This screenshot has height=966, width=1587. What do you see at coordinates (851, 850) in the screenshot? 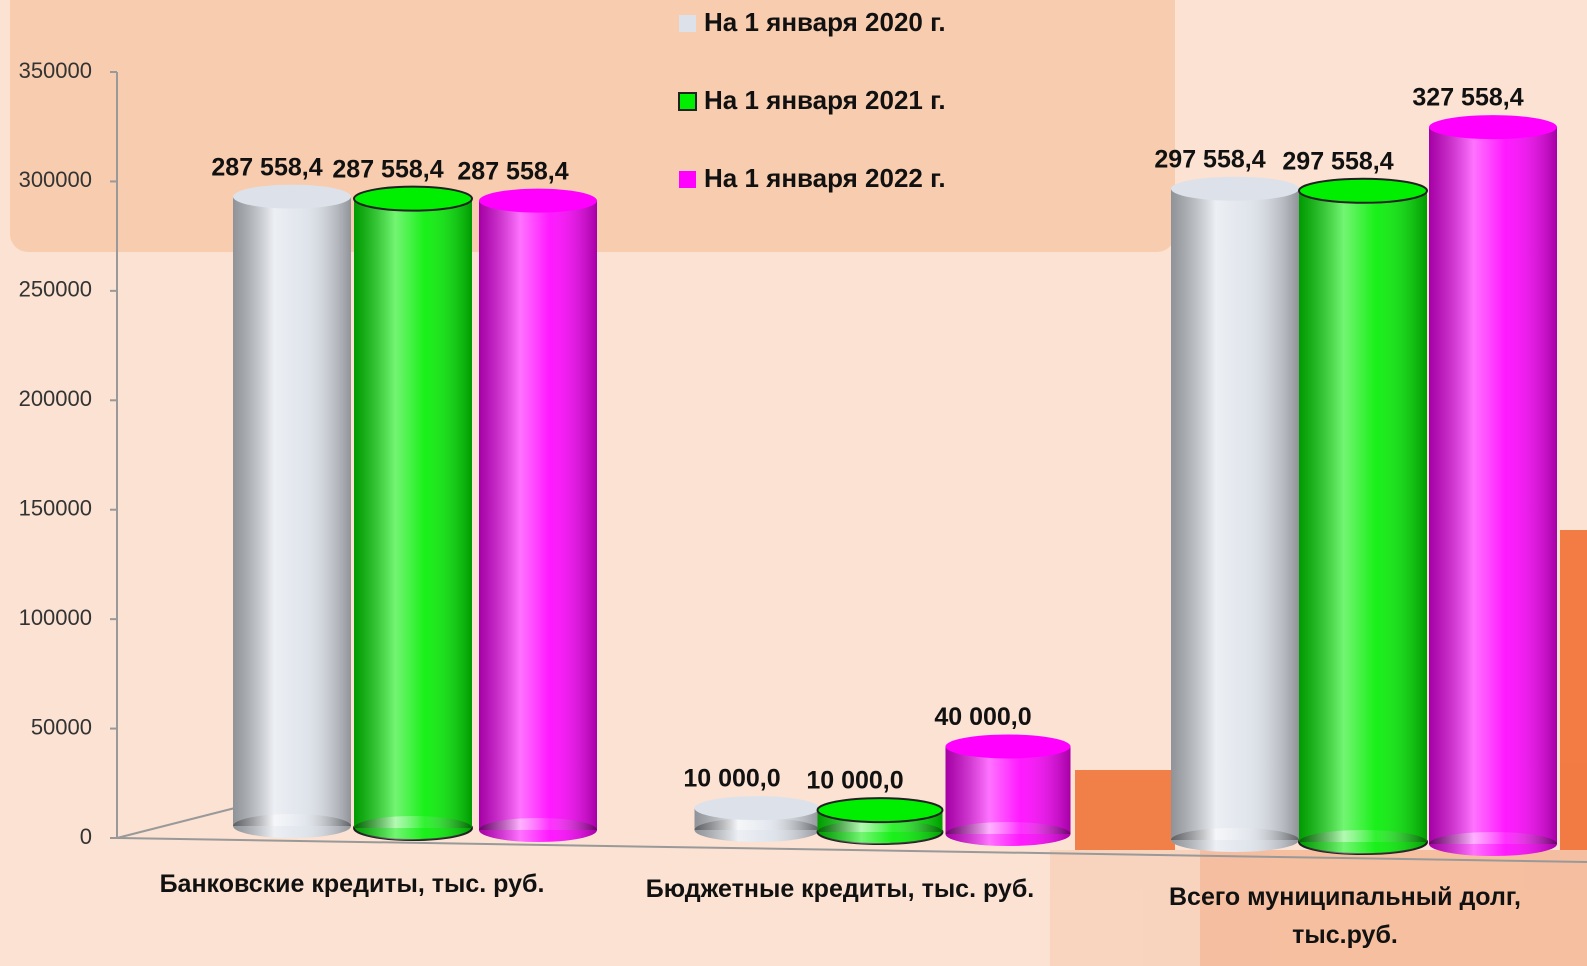
I see `x-axis` at bounding box center [851, 850].